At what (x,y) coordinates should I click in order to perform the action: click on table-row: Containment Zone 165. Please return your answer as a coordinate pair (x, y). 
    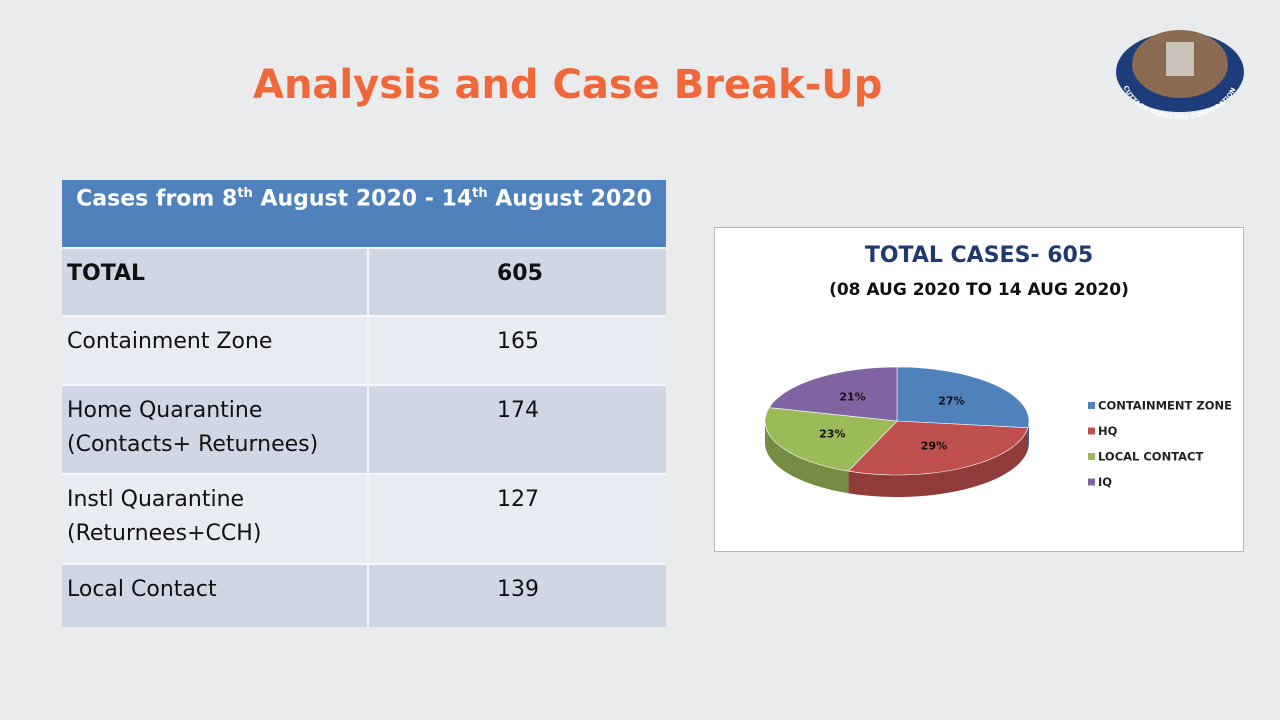
    Looking at the image, I should click on (364, 349).